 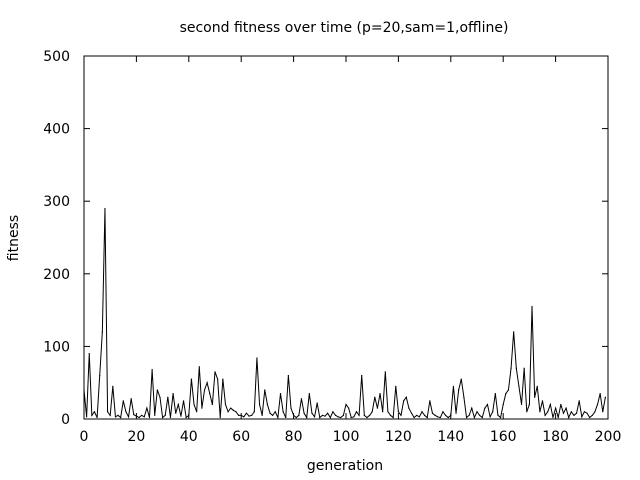 I want to click on y-tick-label: 400, so click(x=56, y=130).